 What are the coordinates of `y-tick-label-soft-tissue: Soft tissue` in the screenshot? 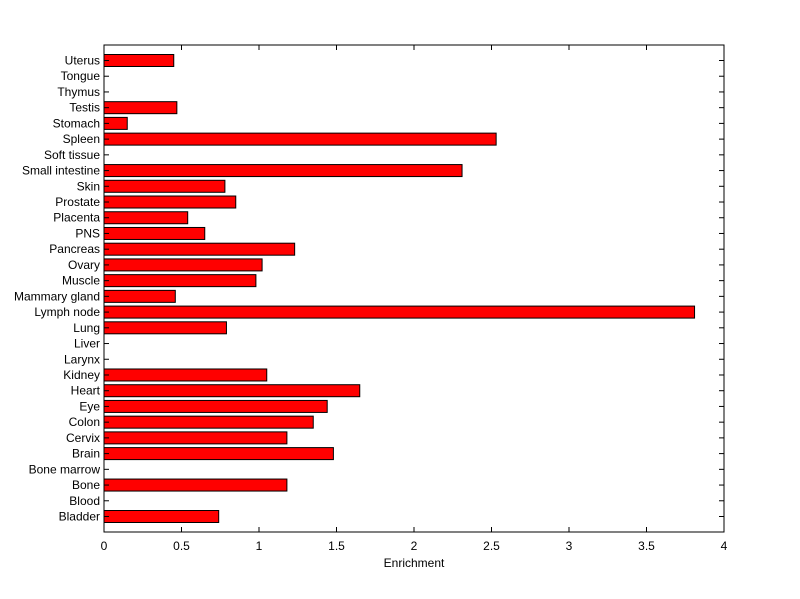 It's located at (72, 155).